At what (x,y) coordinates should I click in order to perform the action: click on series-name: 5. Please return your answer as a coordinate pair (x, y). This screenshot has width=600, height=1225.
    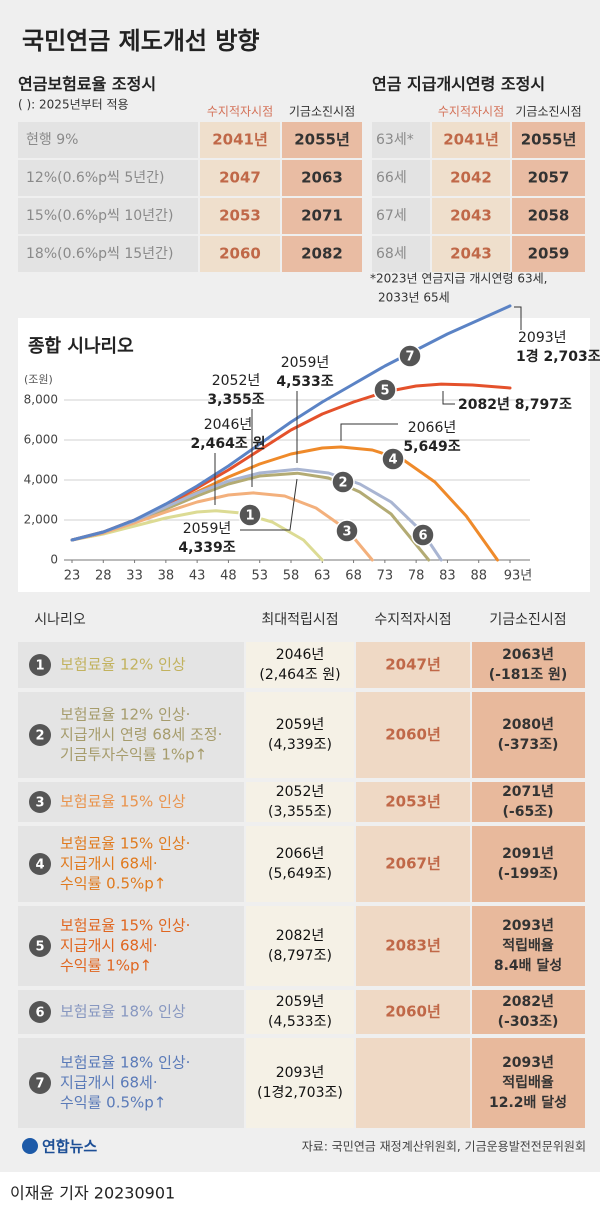
    Looking at the image, I should click on (384, 391).